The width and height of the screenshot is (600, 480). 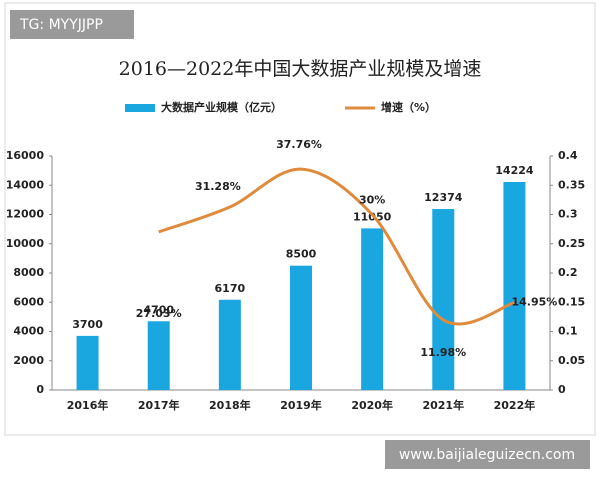 What do you see at coordinates (25, 155) in the screenshot?
I see `y-tick-label: 16000` at bounding box center [25, 155].